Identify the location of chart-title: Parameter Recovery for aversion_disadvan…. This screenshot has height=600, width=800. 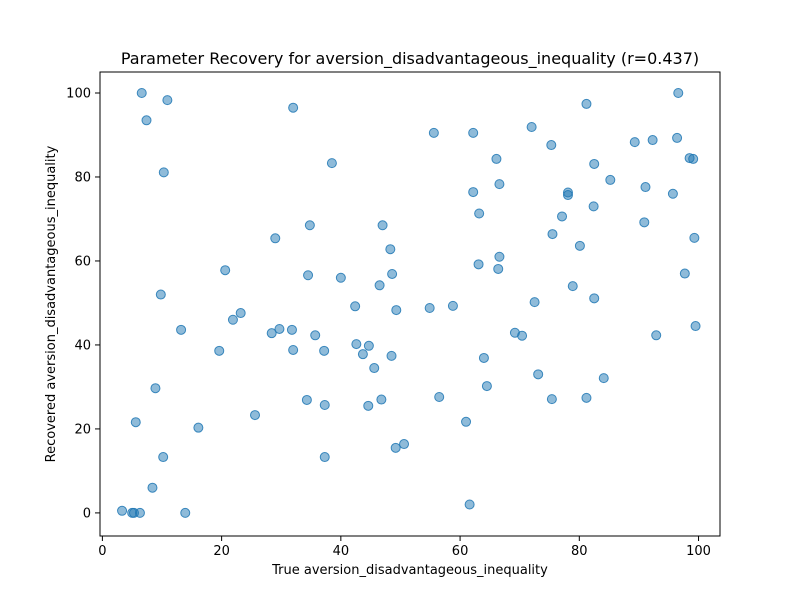
(410, 59).